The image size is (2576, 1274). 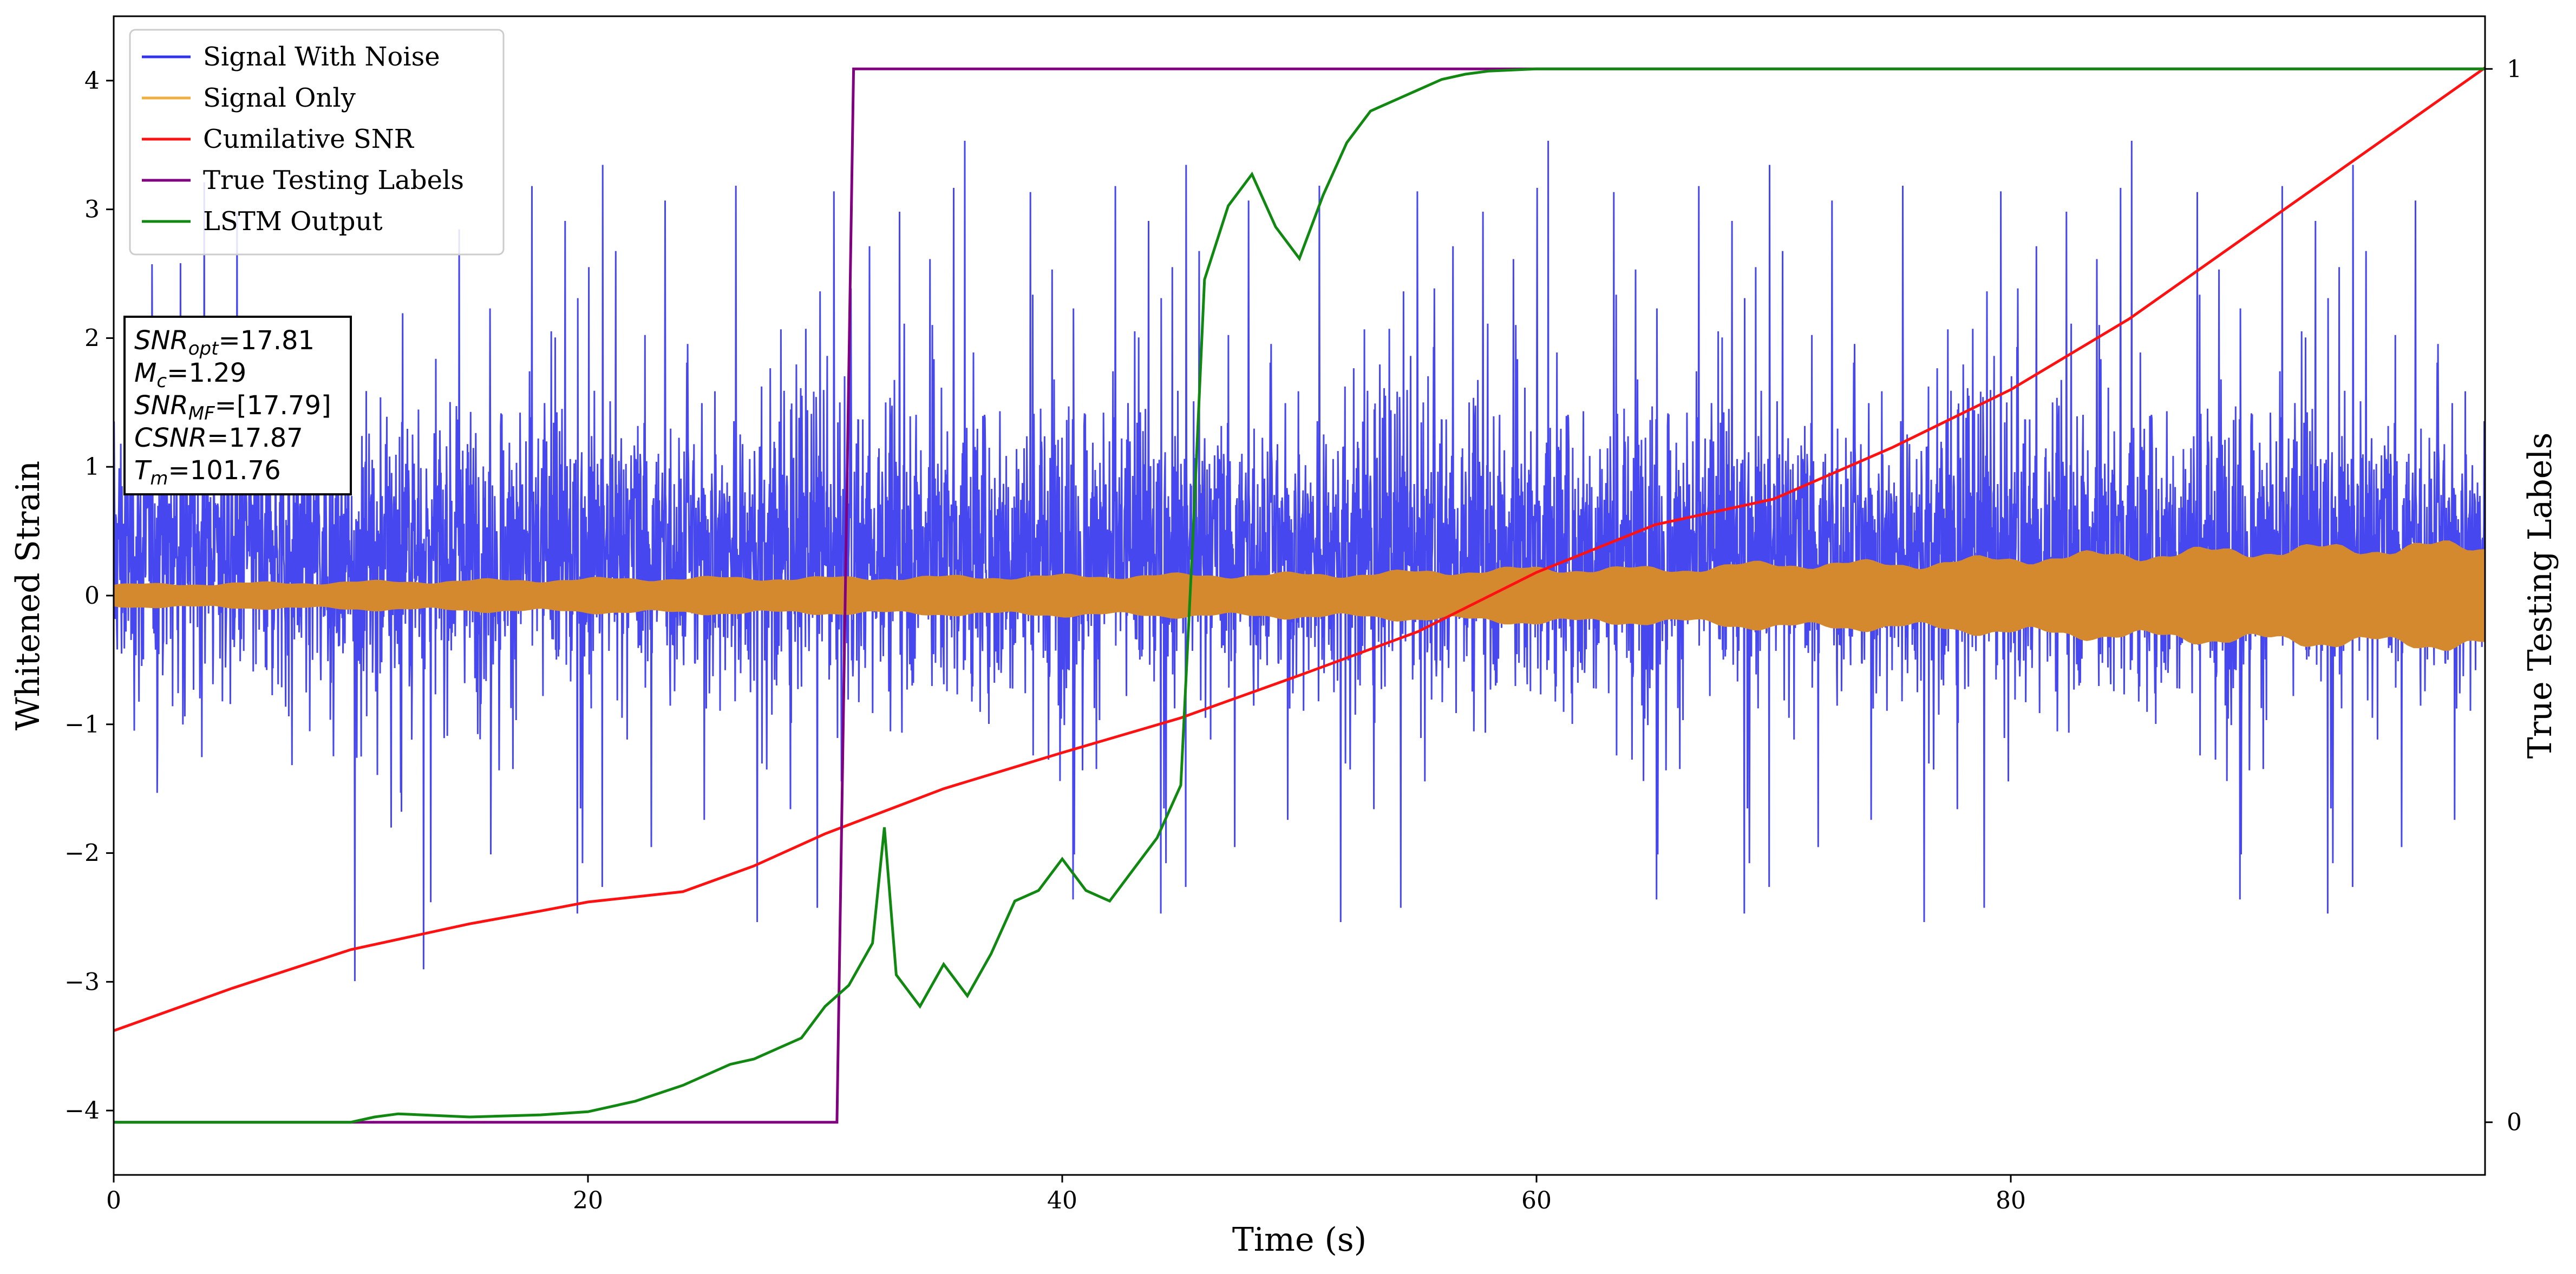 I want to click on annotation-frame, so click(x=237, y=405).